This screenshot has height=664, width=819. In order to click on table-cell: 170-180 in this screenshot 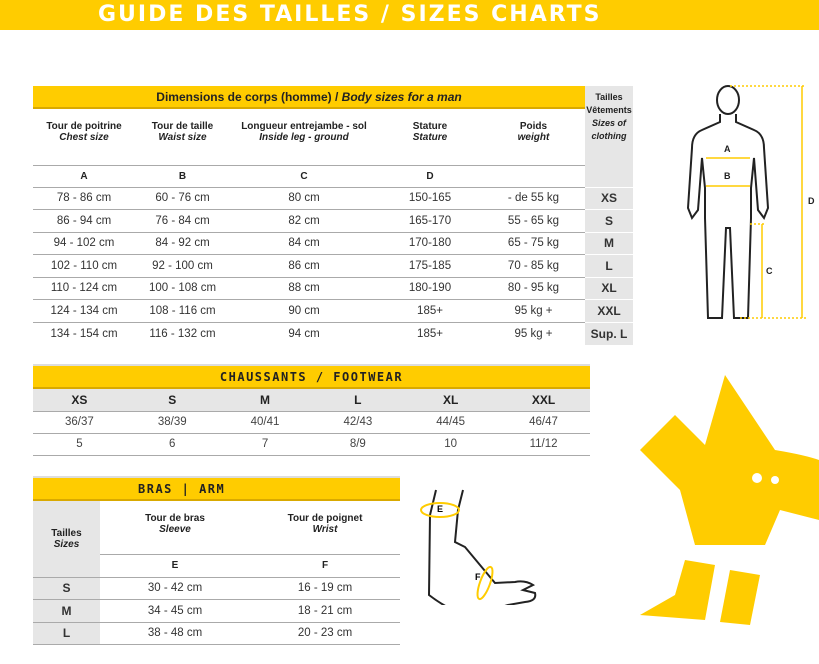, I will do `click(430, 243)`.